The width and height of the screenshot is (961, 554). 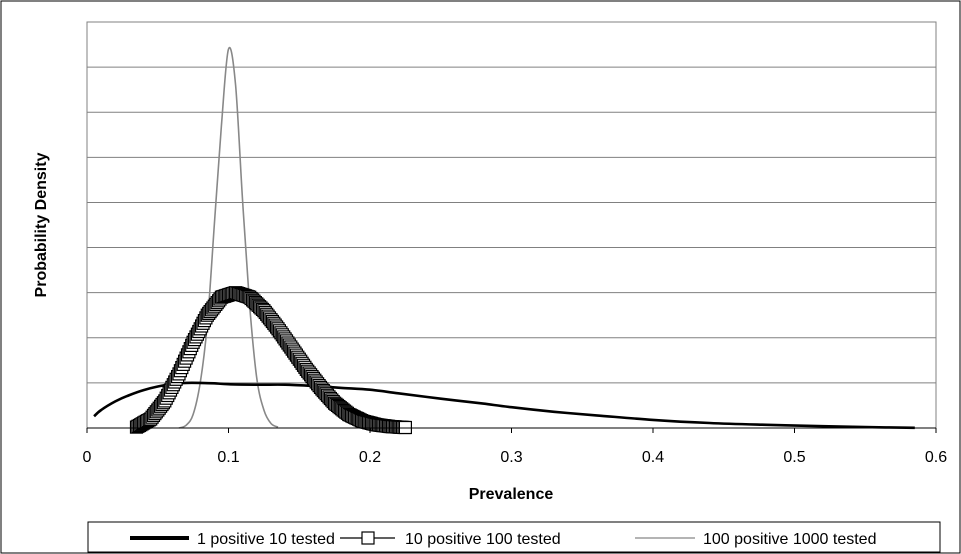 I want to click on x-axis-ticks: 0 0.1 0.2 0.3 0.4 0.5 0.6, so click(x=515, y=447).